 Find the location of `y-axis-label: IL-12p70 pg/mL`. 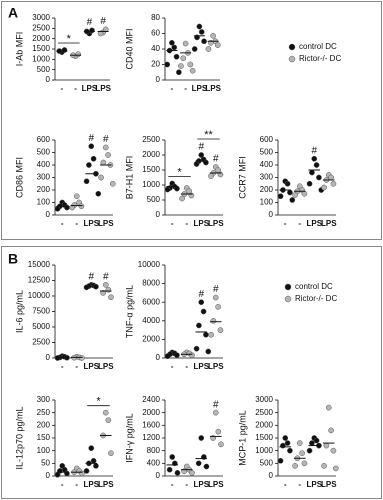

y-axis-label: IL-12p70 pg/mL is located at coordinates (19, 437).